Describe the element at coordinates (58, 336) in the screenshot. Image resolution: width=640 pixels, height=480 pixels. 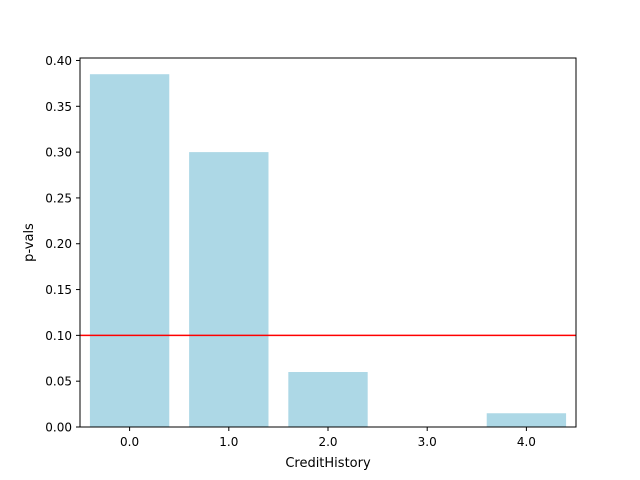
I see `y-tick-label: 0.10` at that location.